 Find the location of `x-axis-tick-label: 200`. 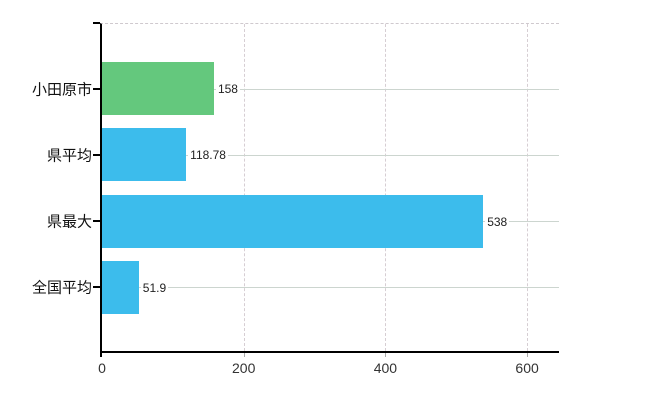

x-axis-tick-label: 200 is located at coordinates (244, 368).